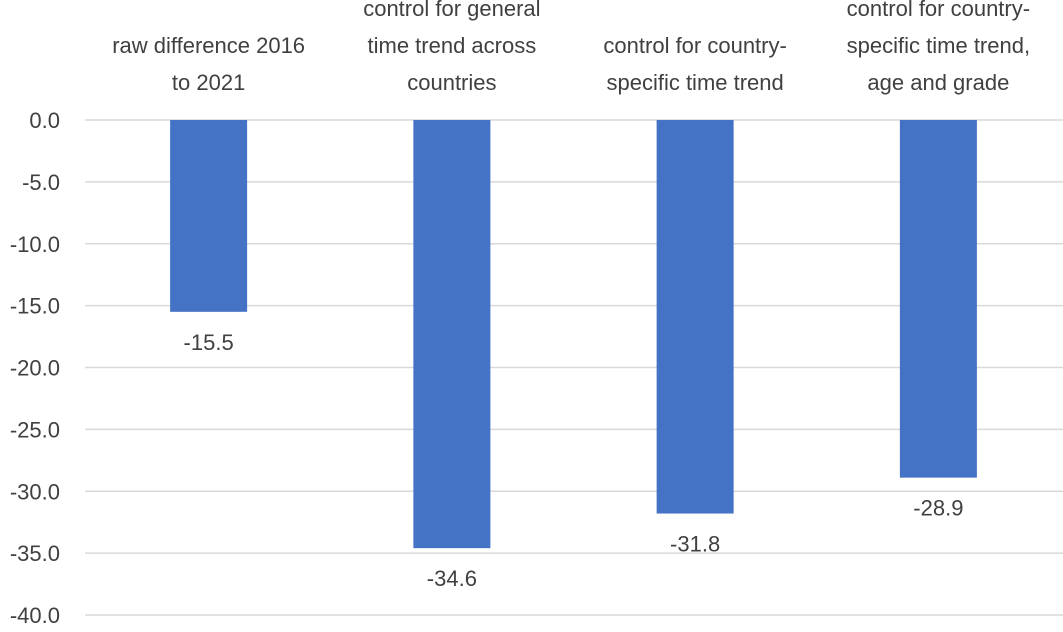  What do you see at coordinates (694, 82) in the screenshot?
I see `category-label: specific time trend` at bounding box center [694, 82].